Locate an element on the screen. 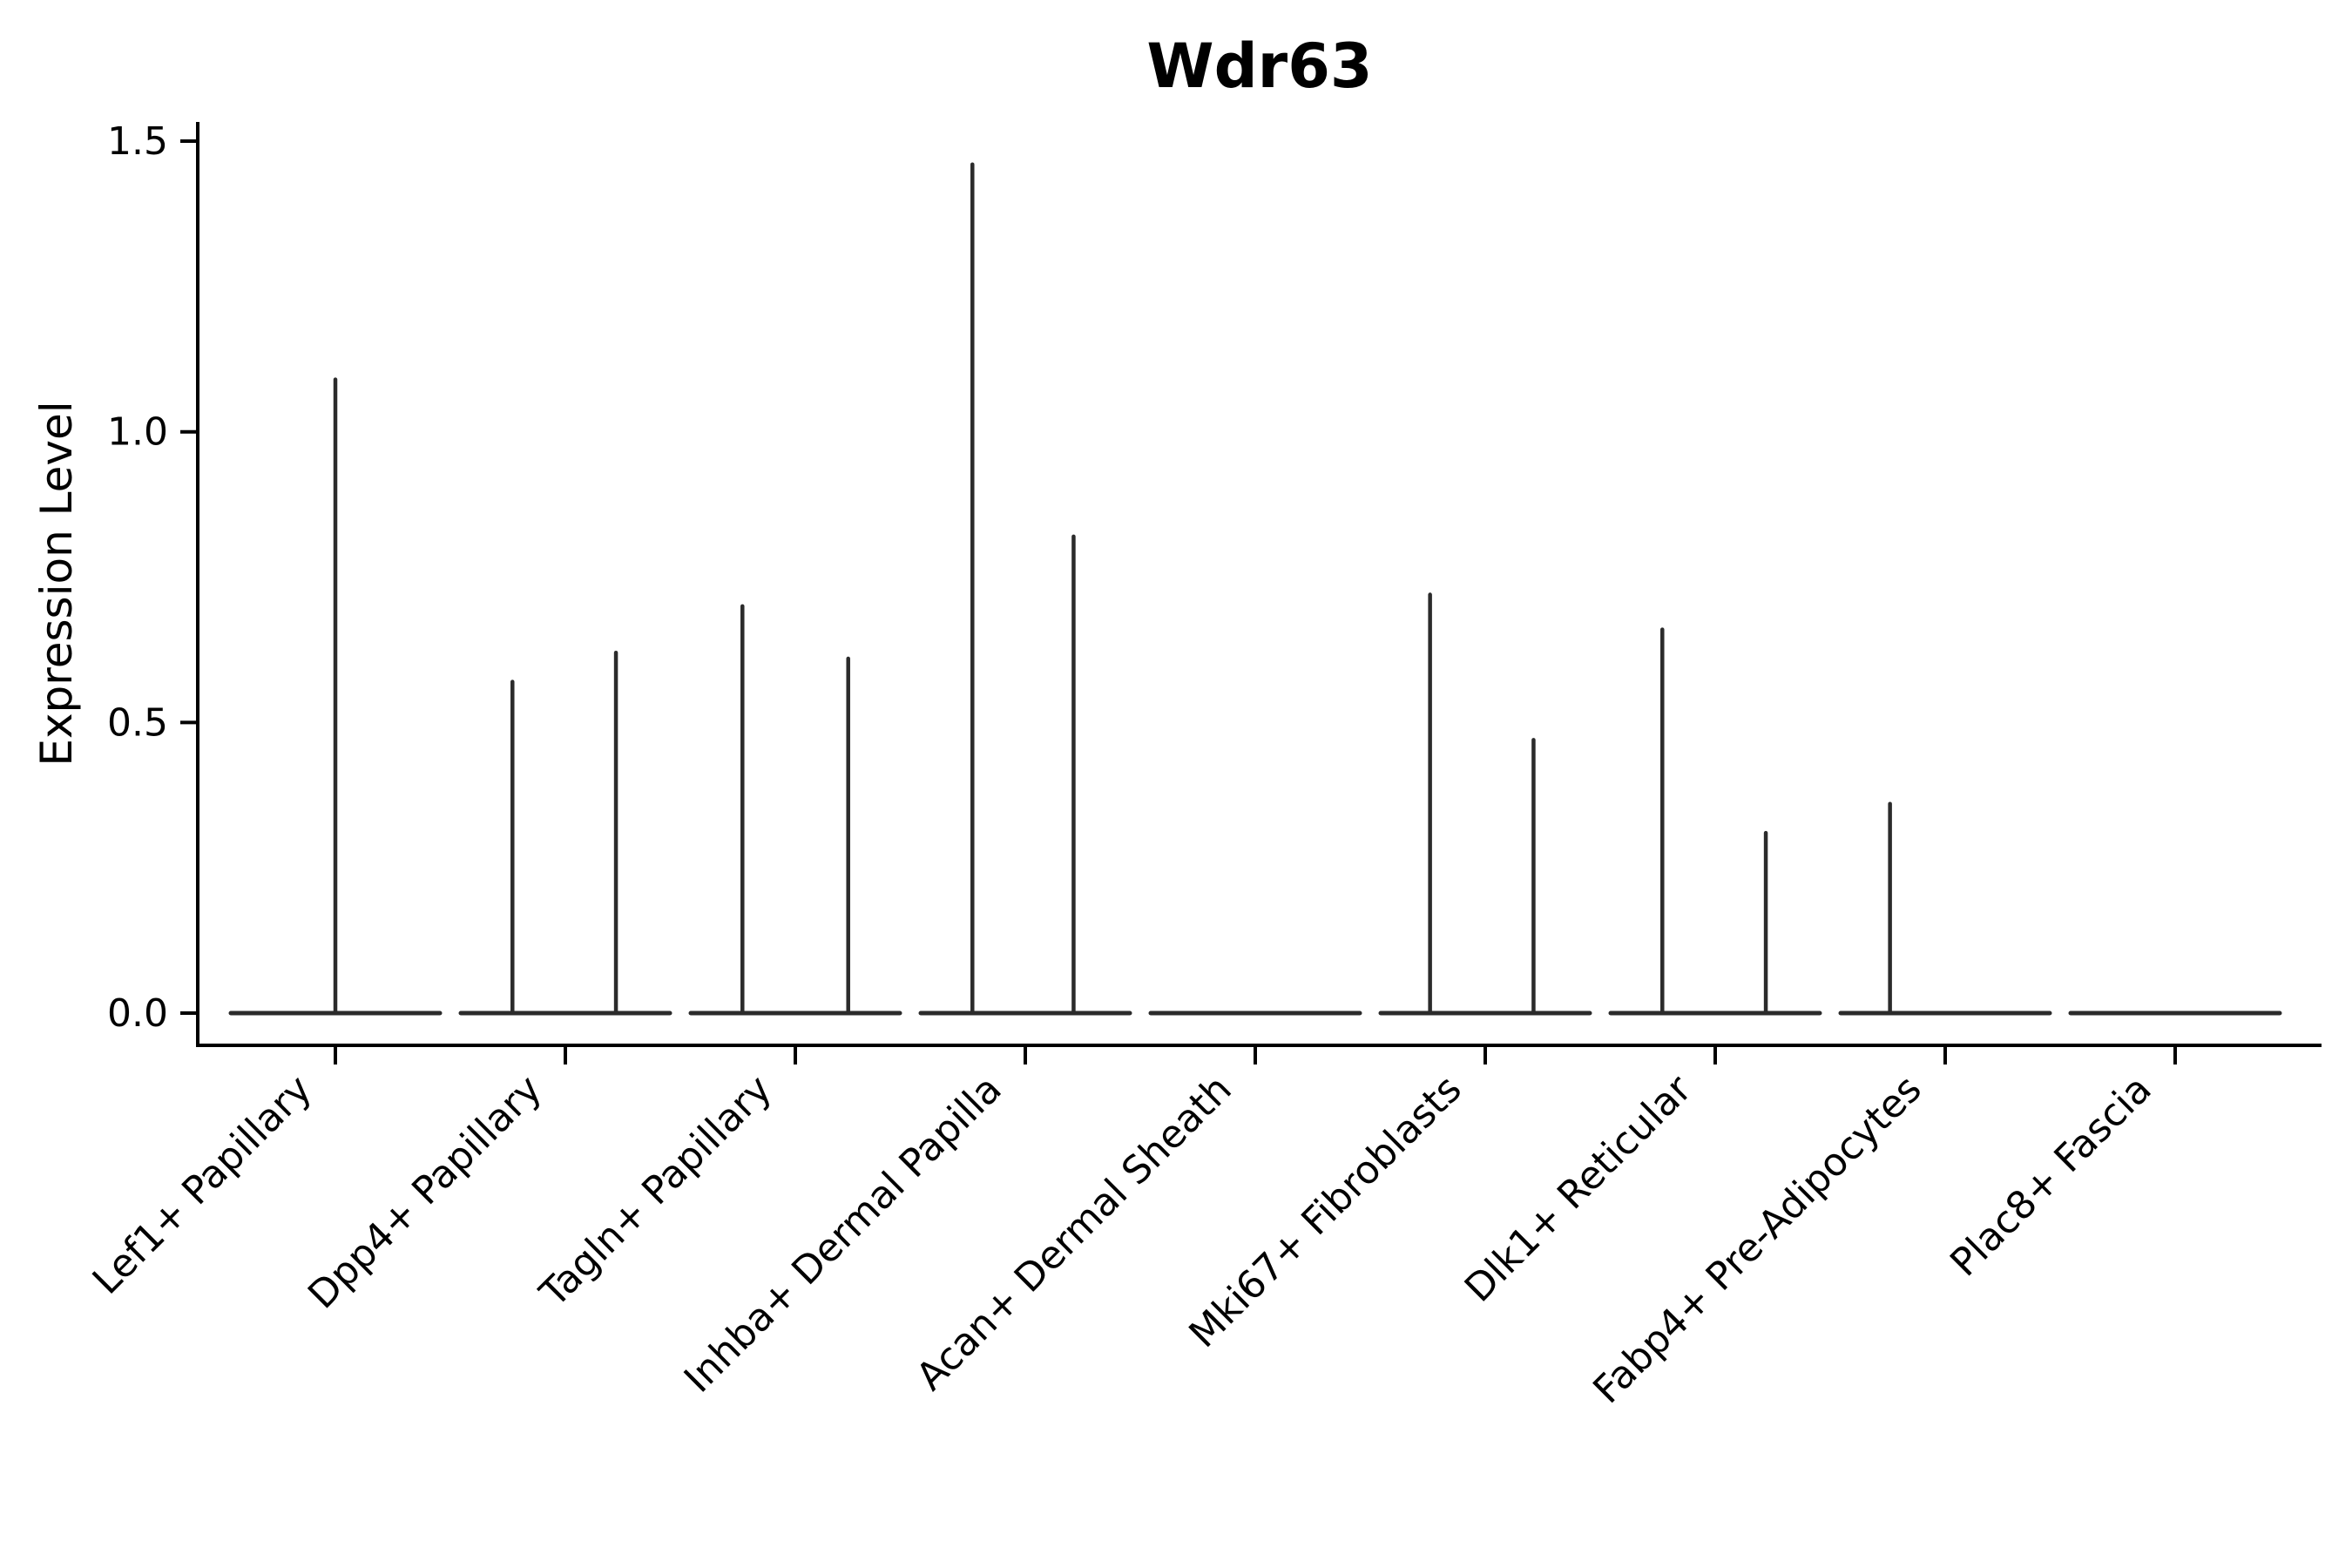 The image size is (2352, 1568). x-tick-label: Dlk1+ Reticular is located at coordinates (1578, 1188).